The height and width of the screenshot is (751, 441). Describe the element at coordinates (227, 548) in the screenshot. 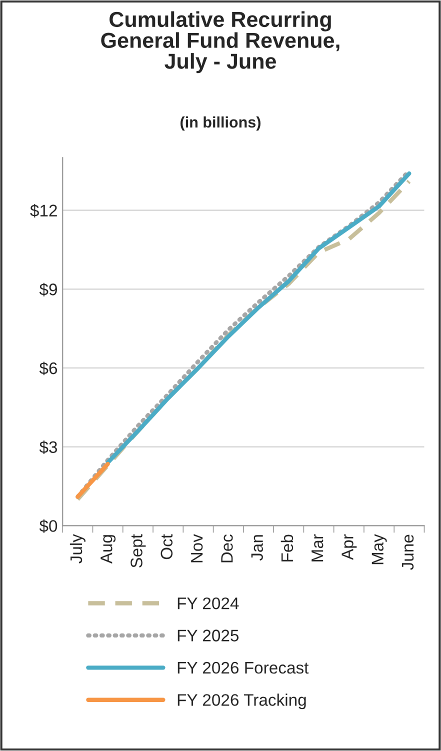

I see `x-tick-label: Dec` at that location.